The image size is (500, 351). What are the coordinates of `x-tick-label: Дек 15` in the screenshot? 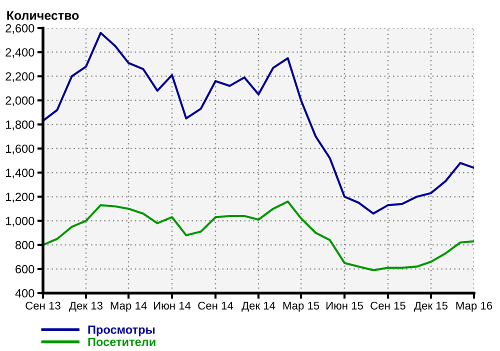 It's located at (431, 307).